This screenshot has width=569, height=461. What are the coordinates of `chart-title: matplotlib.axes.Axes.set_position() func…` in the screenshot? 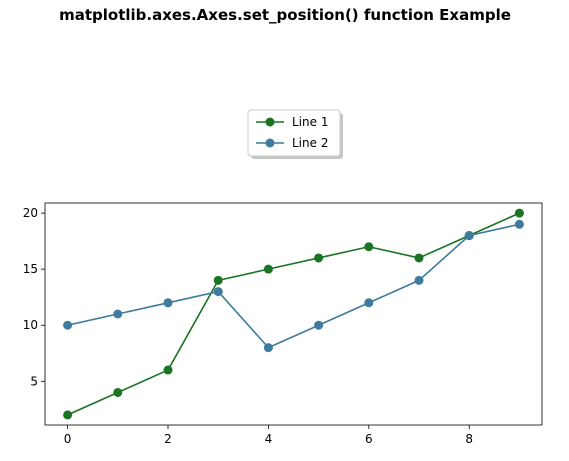 It's located at (285, 15).